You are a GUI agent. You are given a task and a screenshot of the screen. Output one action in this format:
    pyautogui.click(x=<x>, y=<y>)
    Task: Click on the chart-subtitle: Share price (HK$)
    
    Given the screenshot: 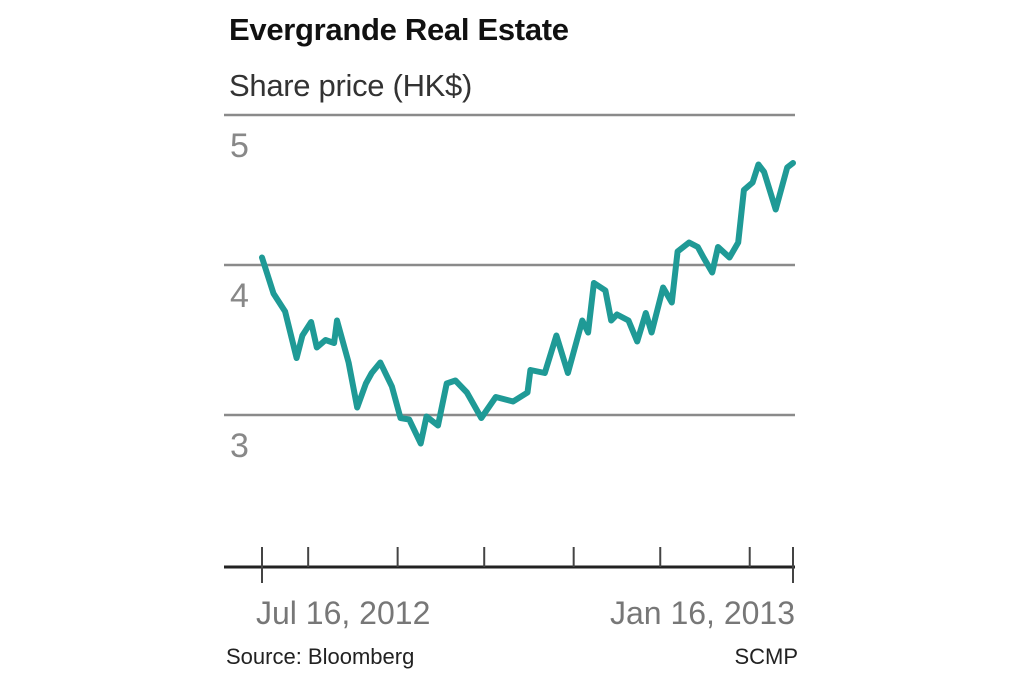 What is the action you would take?
    pyautogui.click(x=350, y=85)
    